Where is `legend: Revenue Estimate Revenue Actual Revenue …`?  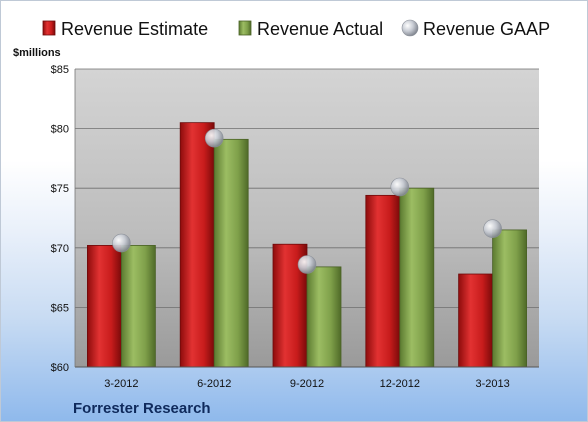
legend: Revenue Estimate Revenue Actual Revenue … is located at coordinates (296, 29).